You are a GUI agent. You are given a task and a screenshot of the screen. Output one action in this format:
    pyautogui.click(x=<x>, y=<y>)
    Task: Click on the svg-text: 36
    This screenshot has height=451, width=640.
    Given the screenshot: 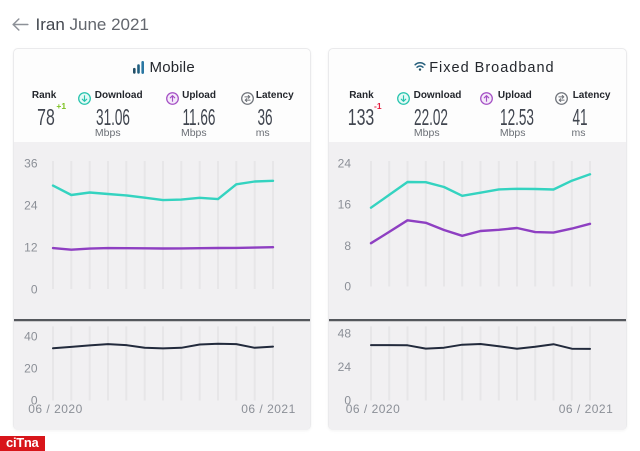 What is the action you would take?
    pyautogui.click(x=31, y=164)
    